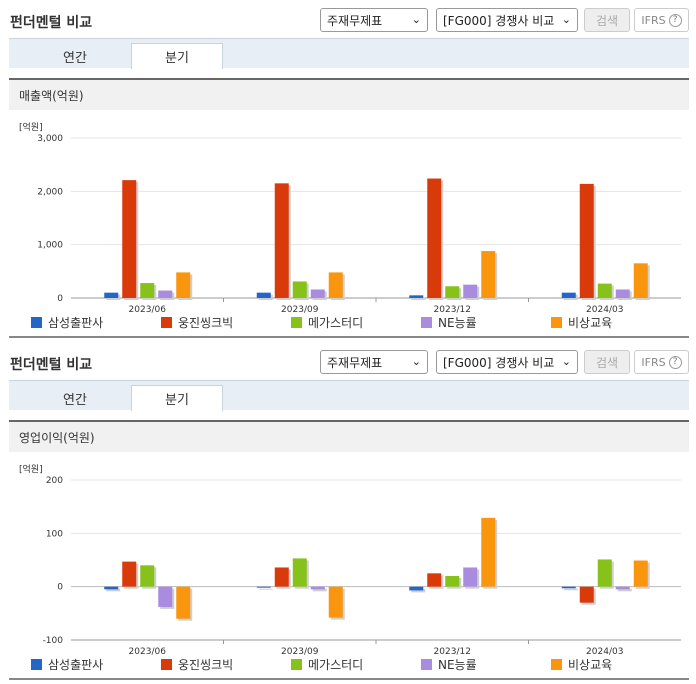 The image size is (696, 684). Describe the element at coordinates (53, 641) in the screenshot. I see `y-tick-label: -100` at that location.